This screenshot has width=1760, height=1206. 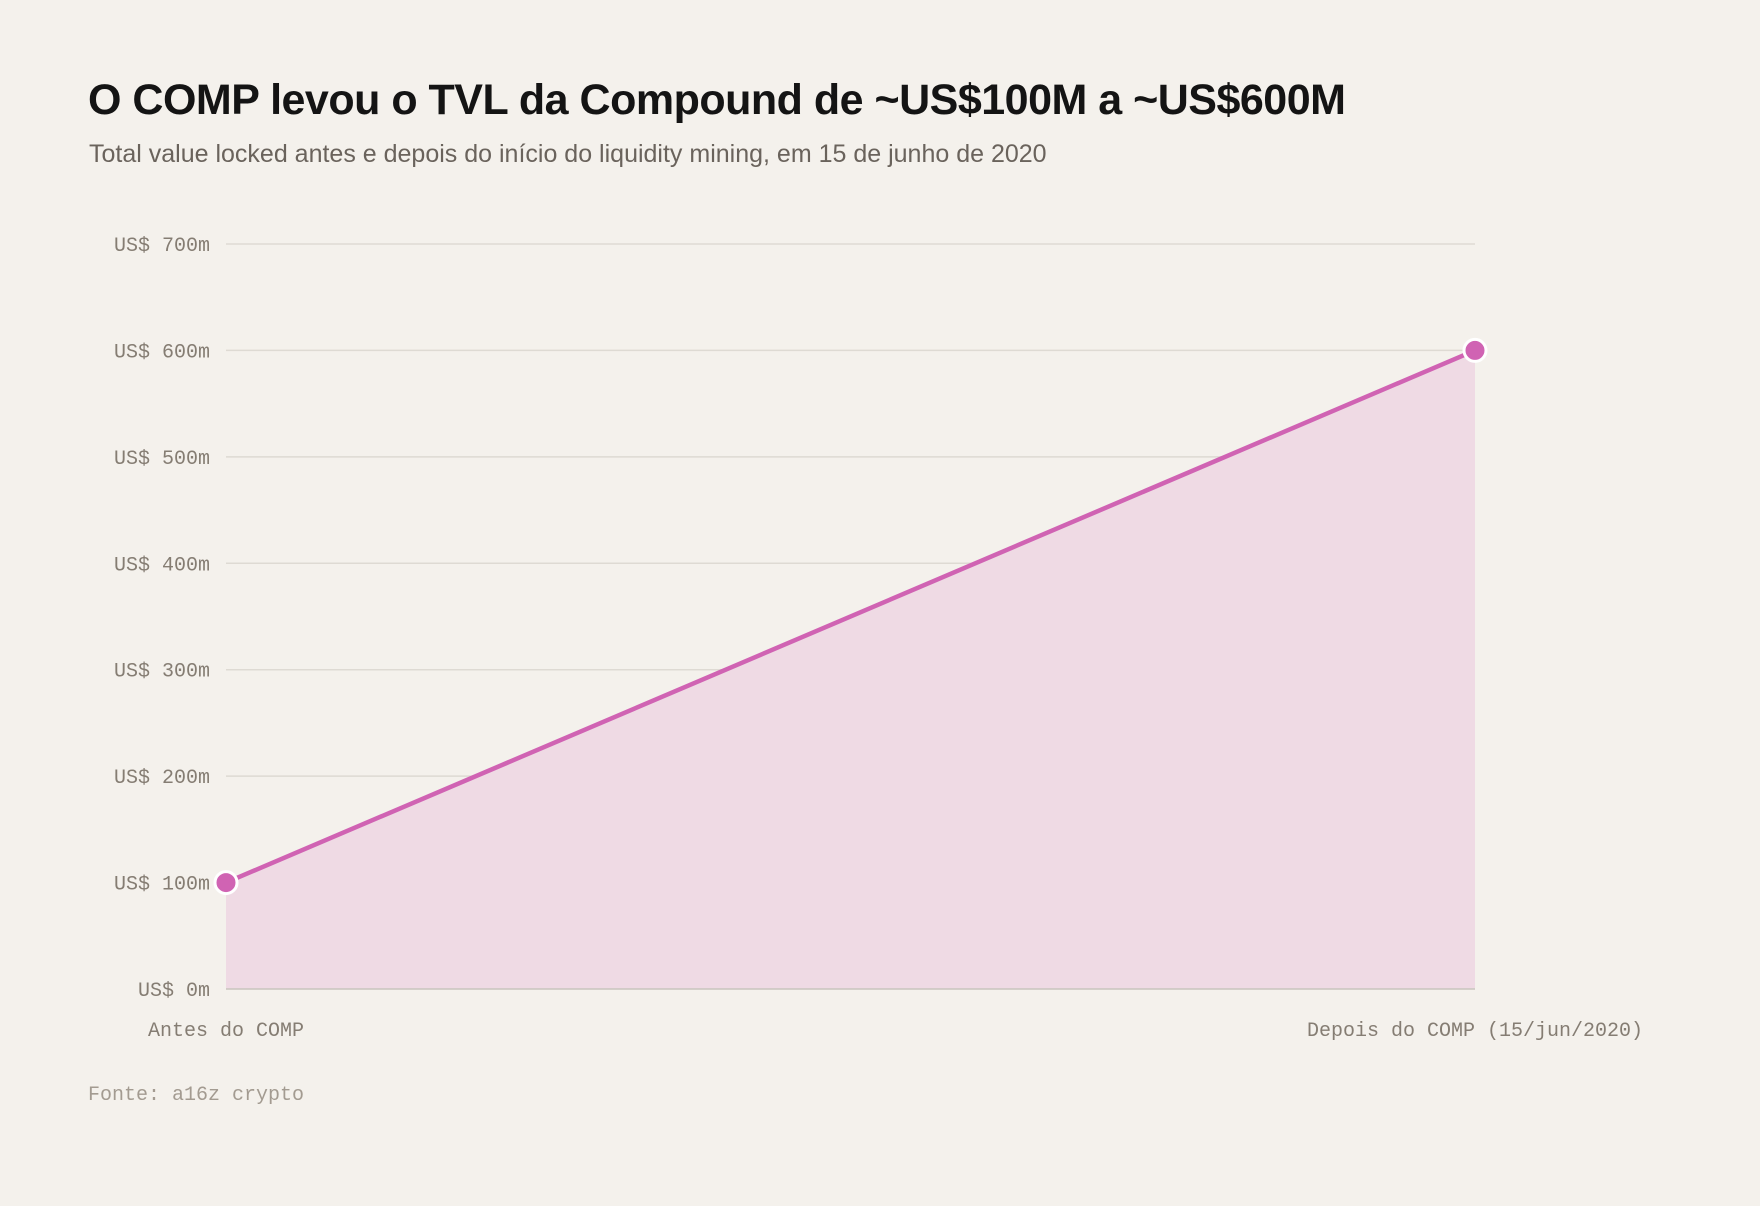 What do you see at coordinates (1475, 1031) in the screenshot?
I see `x-tick-label: Depois do COMP (15/jun/2020)` at bounding box center [1475, 1031].